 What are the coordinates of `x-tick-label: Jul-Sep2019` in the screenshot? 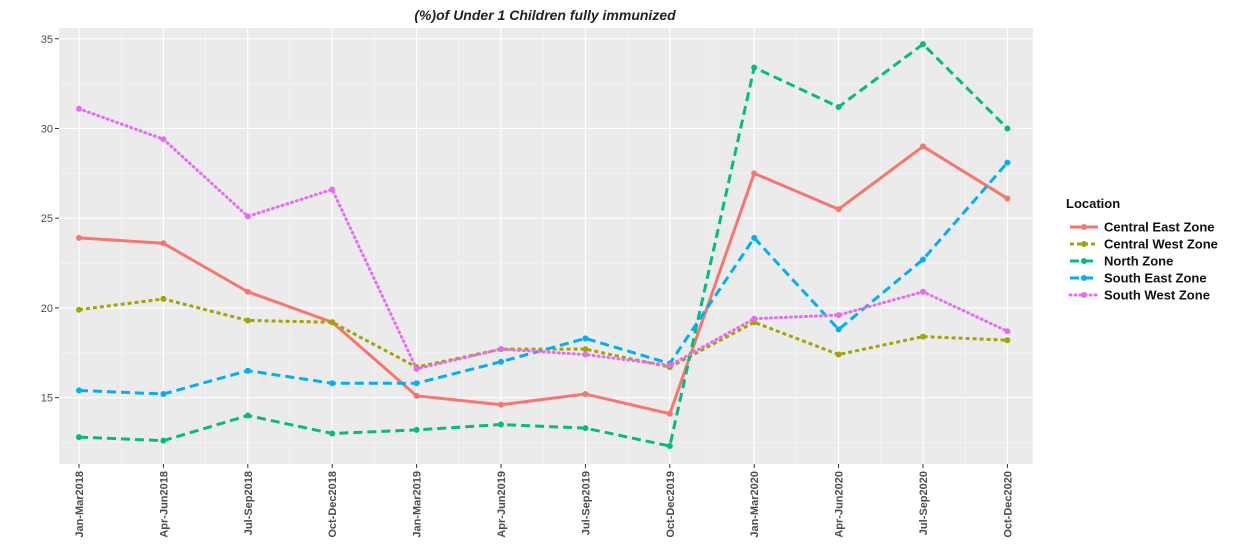 It's located at (586, 503).